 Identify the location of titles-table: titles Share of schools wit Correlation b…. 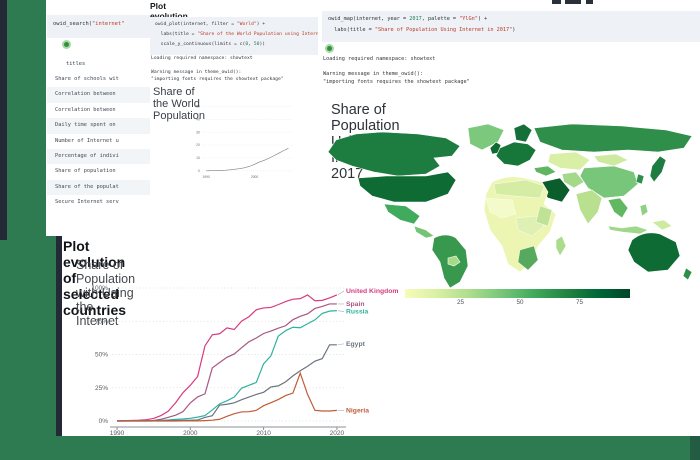
(98, 133).